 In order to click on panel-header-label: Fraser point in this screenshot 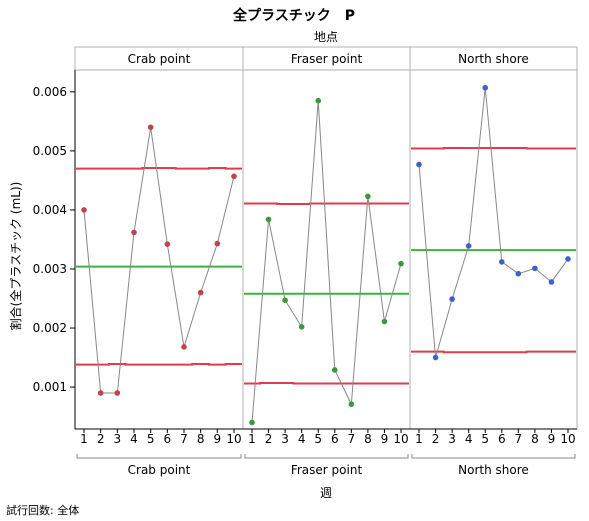, I will do `click(327, 59)`.